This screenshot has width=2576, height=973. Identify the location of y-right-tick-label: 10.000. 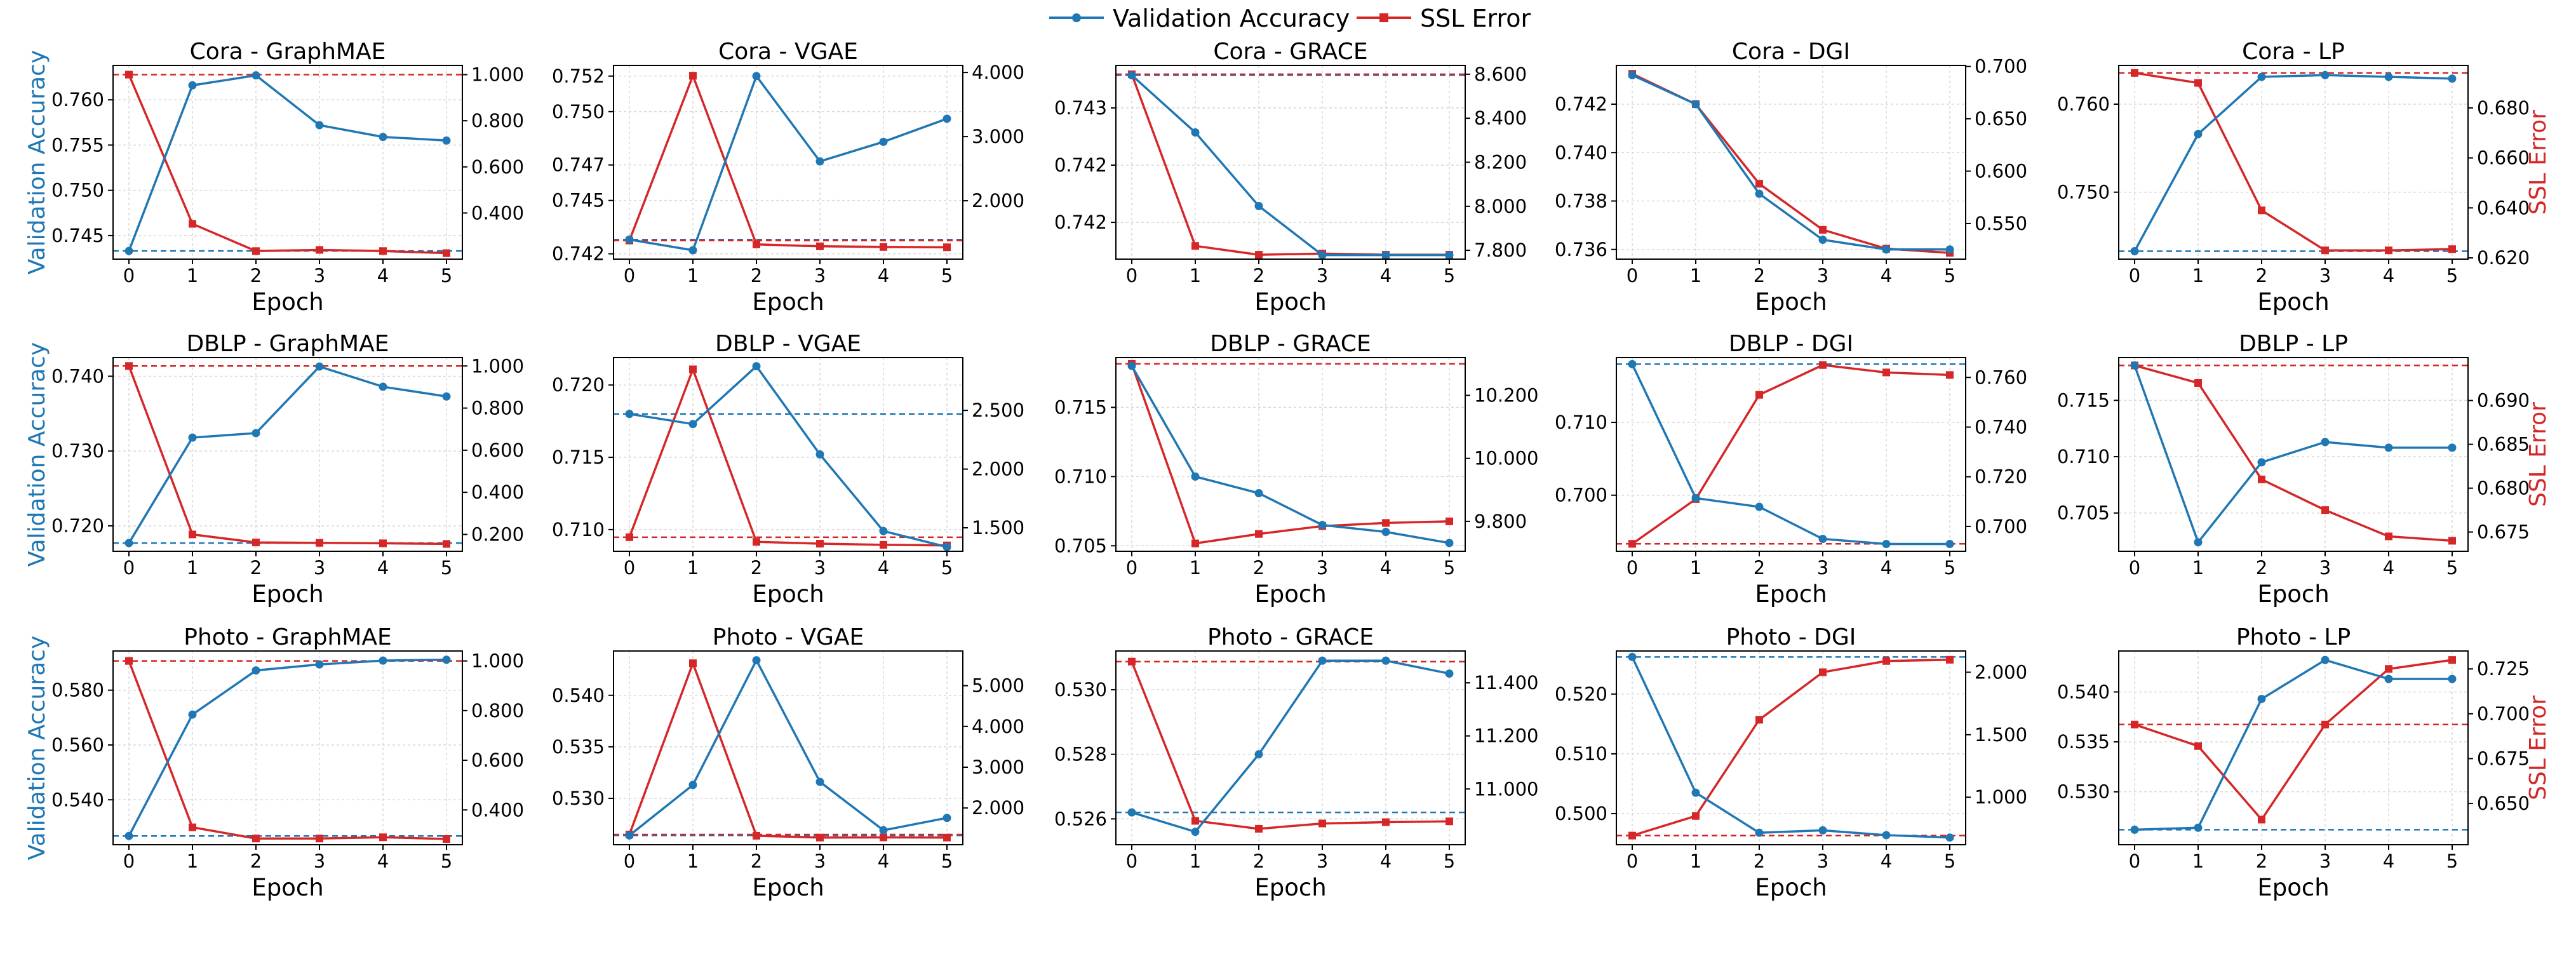
(1506, 458).